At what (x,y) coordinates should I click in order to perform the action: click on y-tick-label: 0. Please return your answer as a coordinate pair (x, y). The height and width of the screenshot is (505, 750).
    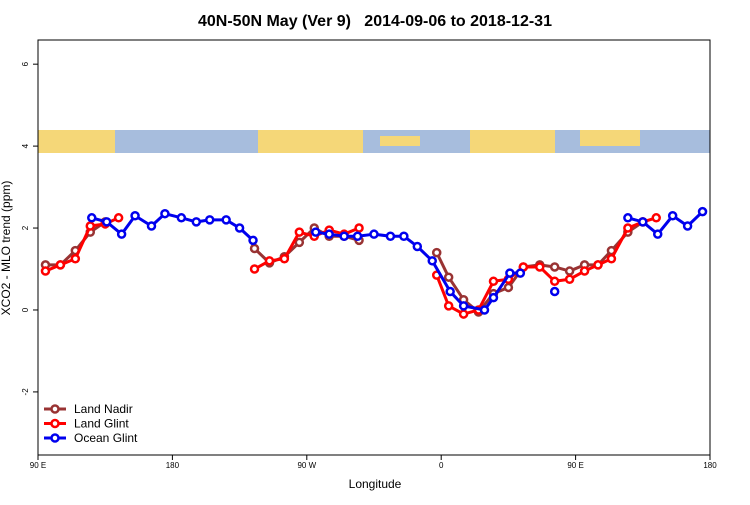
    Looking at the image, I should click on (25, 309).